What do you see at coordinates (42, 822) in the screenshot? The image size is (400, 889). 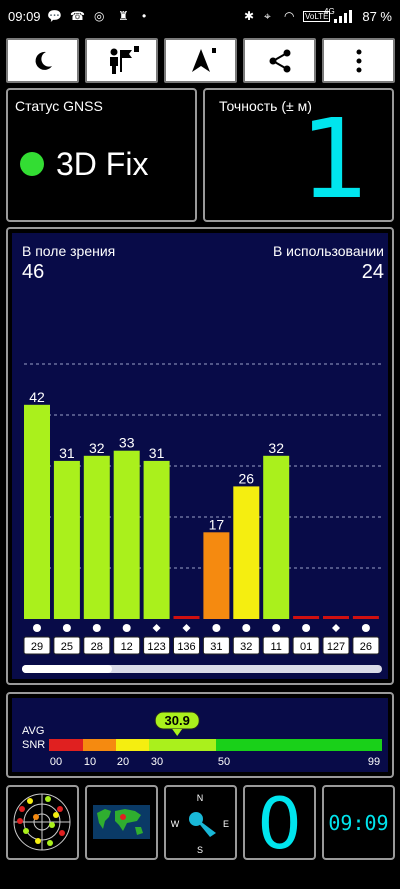 I see `radar-view-button` at bounding box center [42, 822].